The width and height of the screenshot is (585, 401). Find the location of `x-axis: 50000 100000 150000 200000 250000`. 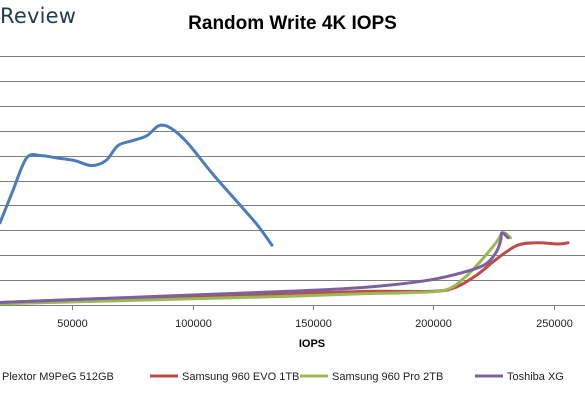

x-axis: 50000 100000 150000 200000 250000 is located at coordinates (292, 317).